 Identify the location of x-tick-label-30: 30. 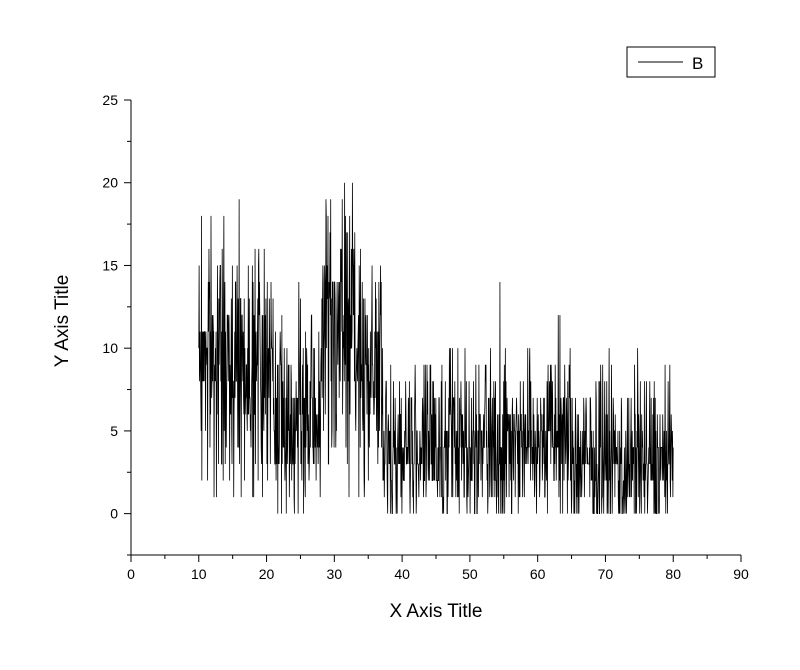
(335, 574).